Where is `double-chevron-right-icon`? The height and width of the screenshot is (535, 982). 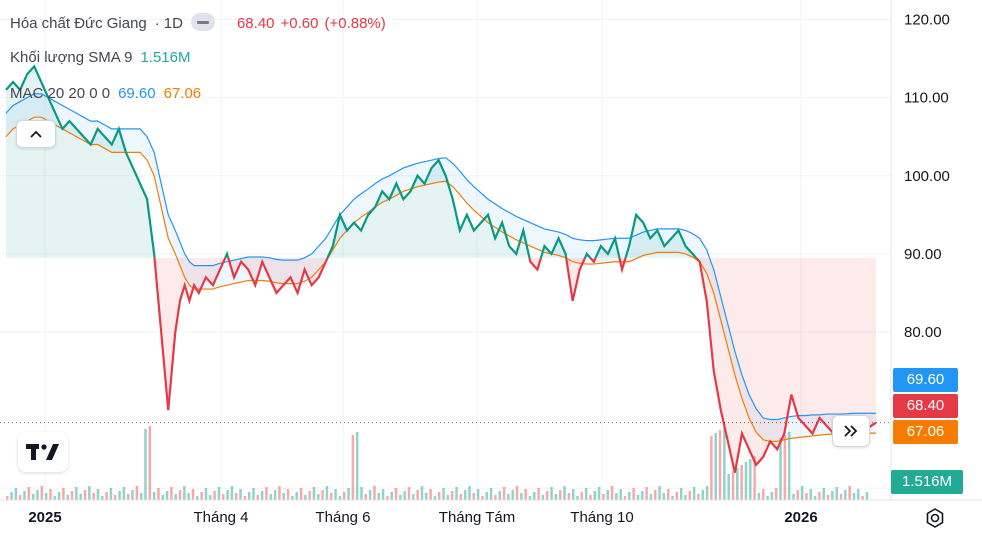
double-chevron-right-icon is located at coordinates (851, 431).